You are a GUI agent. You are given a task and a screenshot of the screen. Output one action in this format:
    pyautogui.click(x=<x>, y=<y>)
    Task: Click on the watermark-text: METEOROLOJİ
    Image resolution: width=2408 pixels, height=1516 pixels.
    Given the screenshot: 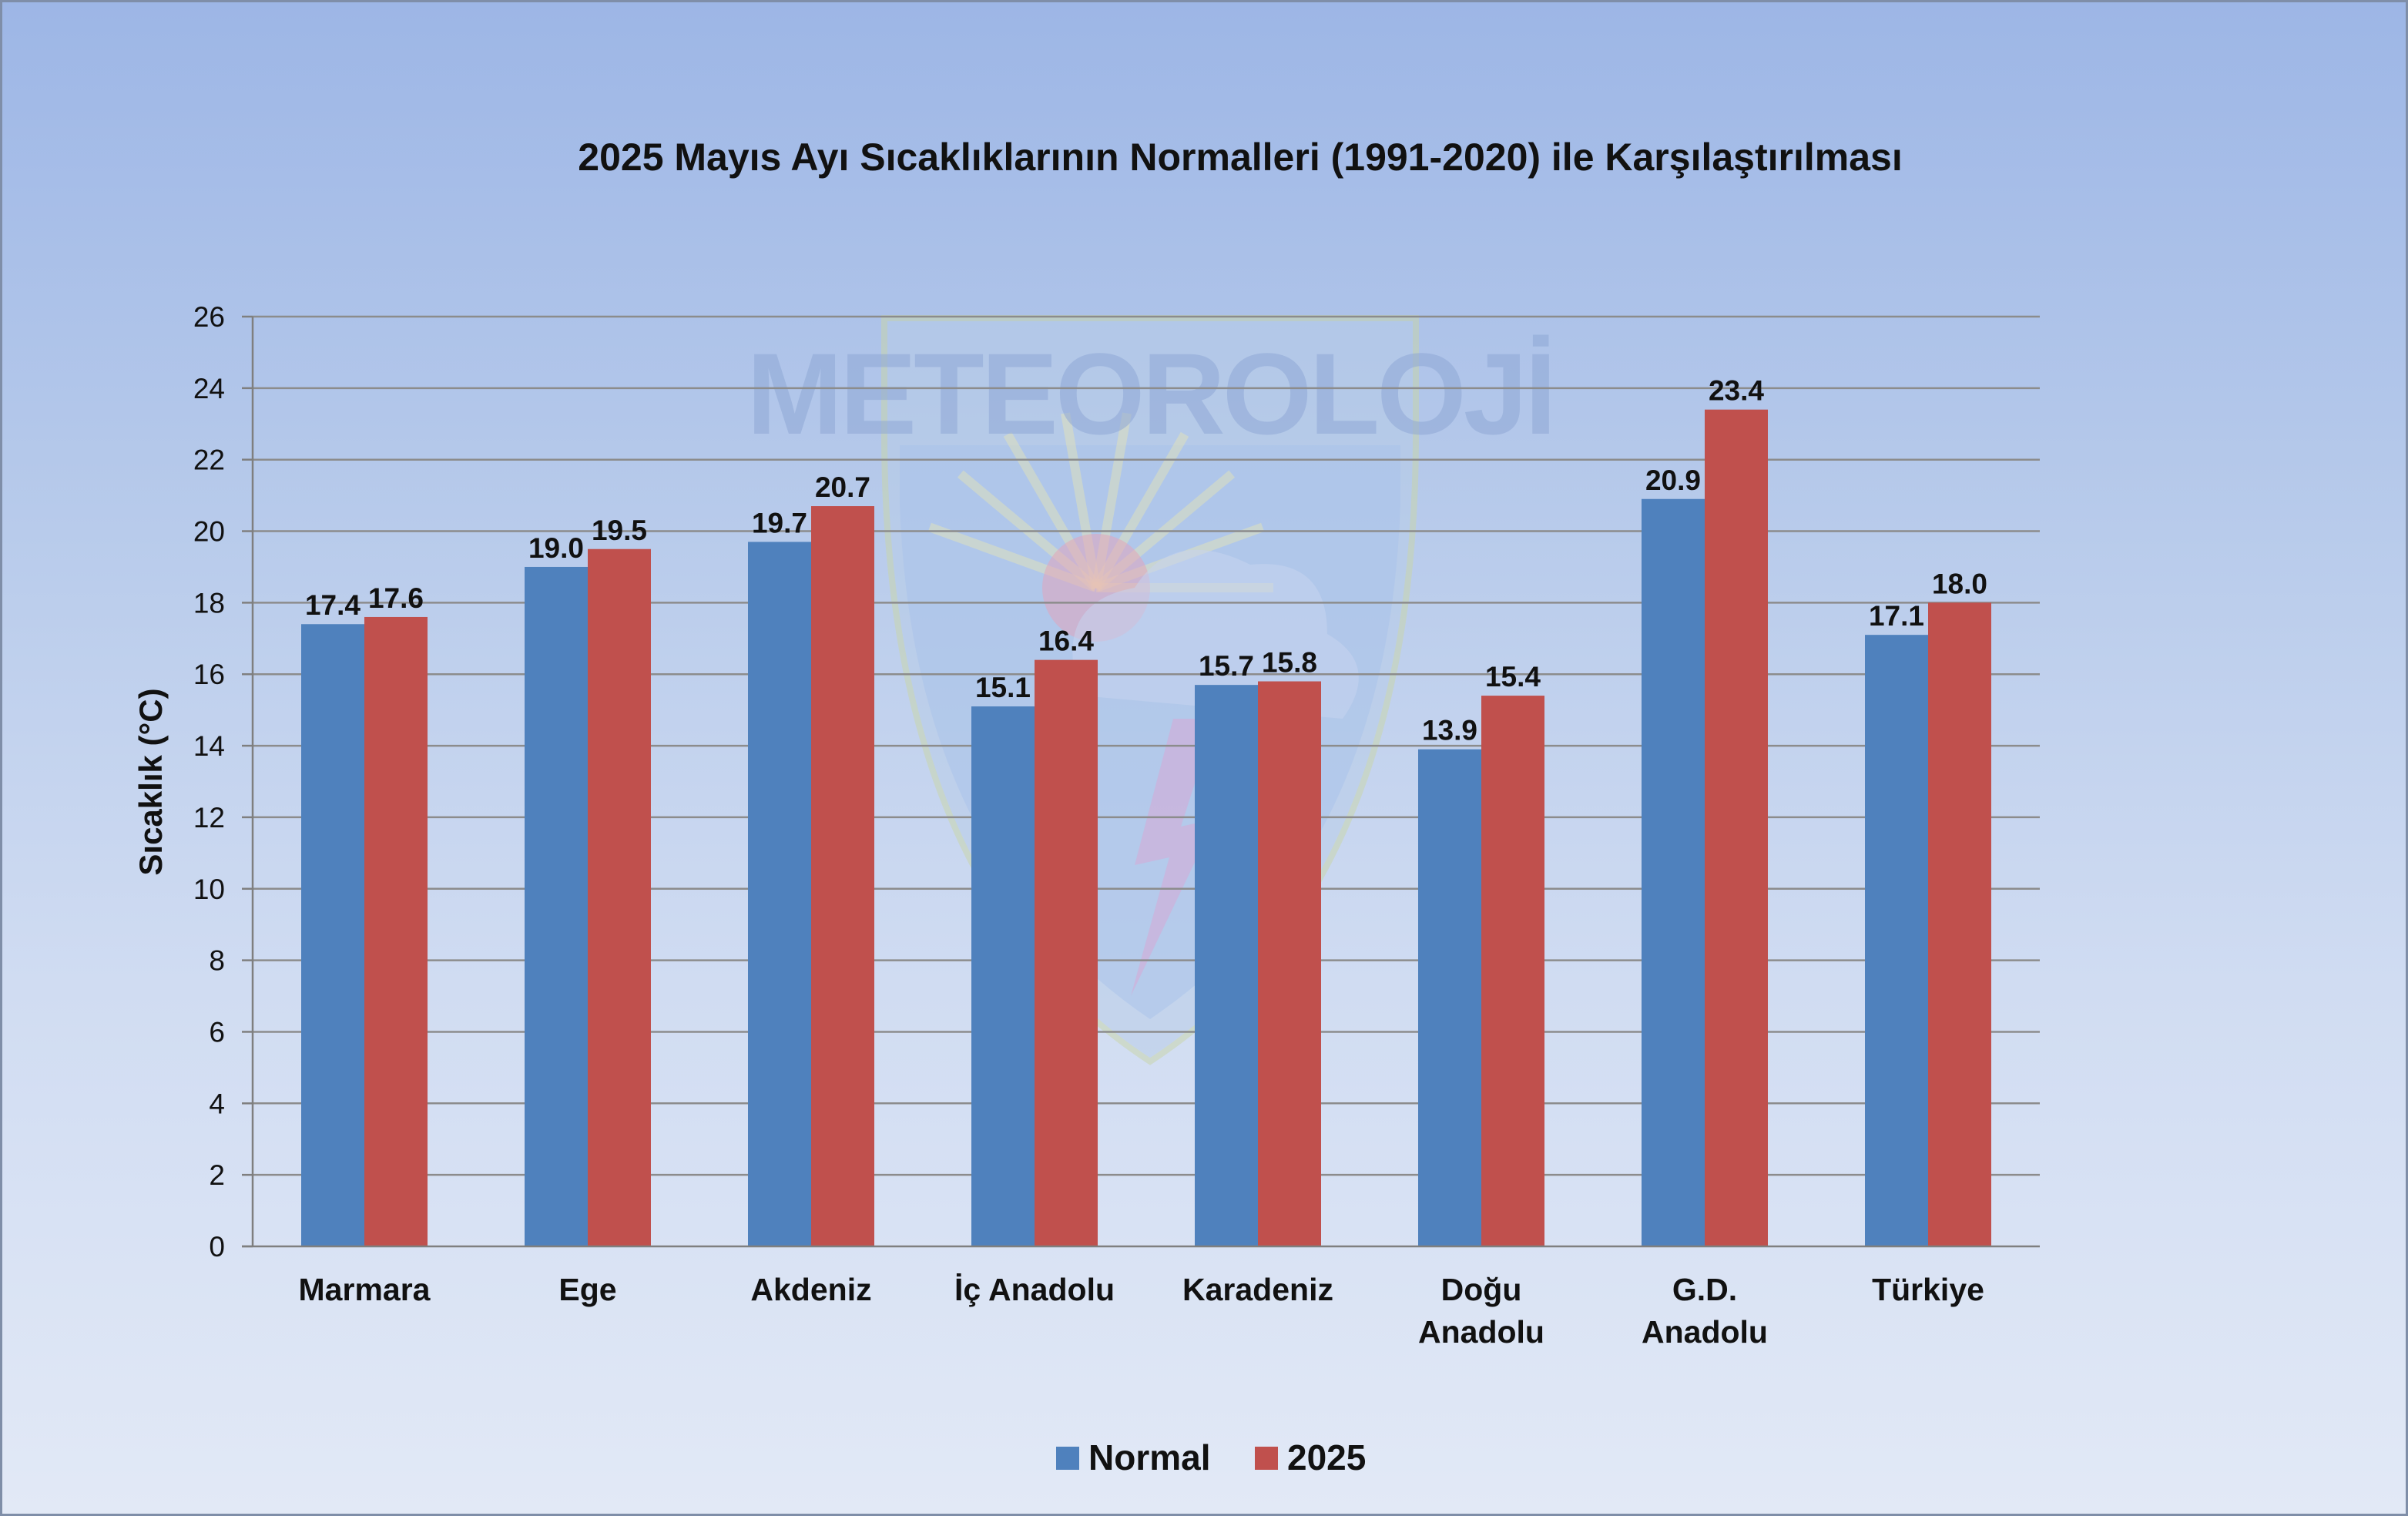 What is the action you would take?
    pyautogui.click(x=1150, y=394)
    